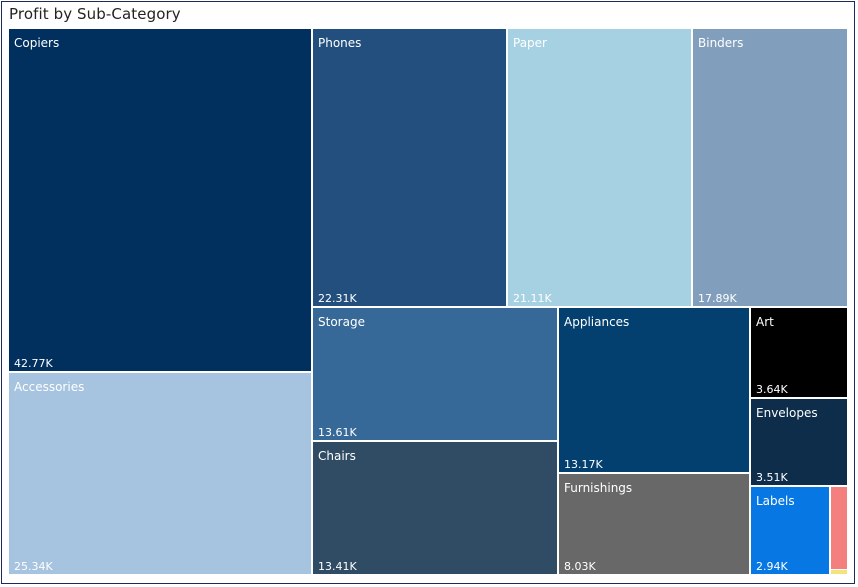  Describe the element at coordinates (654, 524) in the screenshot. I see `treemap-tile-furnishings: Furnishings 8.03K` at that location.